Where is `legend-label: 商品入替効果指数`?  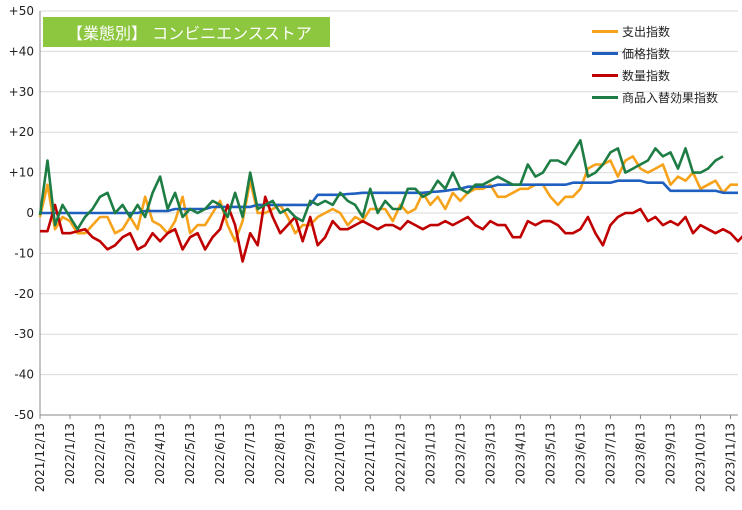
legend-label: 商品入替効果指数 is located at coordinates (670, 97).